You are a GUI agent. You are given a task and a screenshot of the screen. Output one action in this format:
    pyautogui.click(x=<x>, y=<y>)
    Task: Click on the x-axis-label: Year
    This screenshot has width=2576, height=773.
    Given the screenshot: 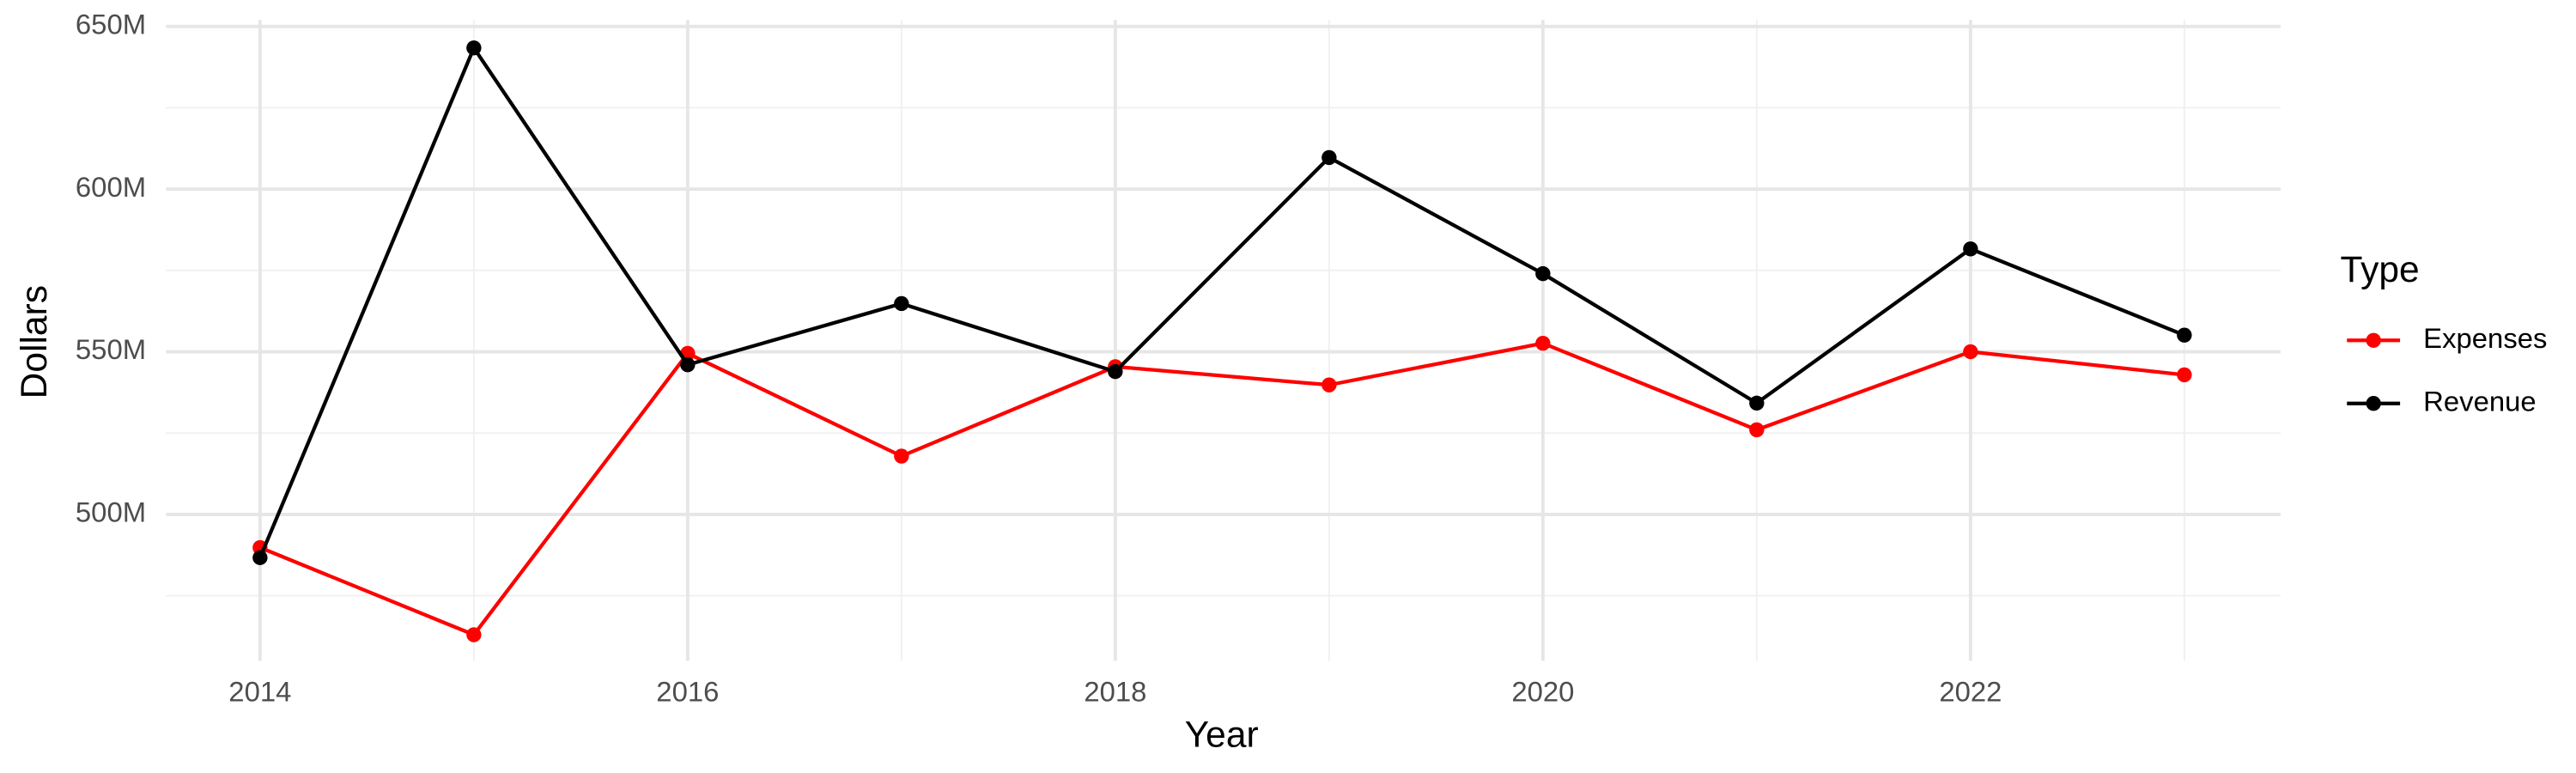 What is the action you would take?
    pyautogui.click(x=1222, y=735)
    